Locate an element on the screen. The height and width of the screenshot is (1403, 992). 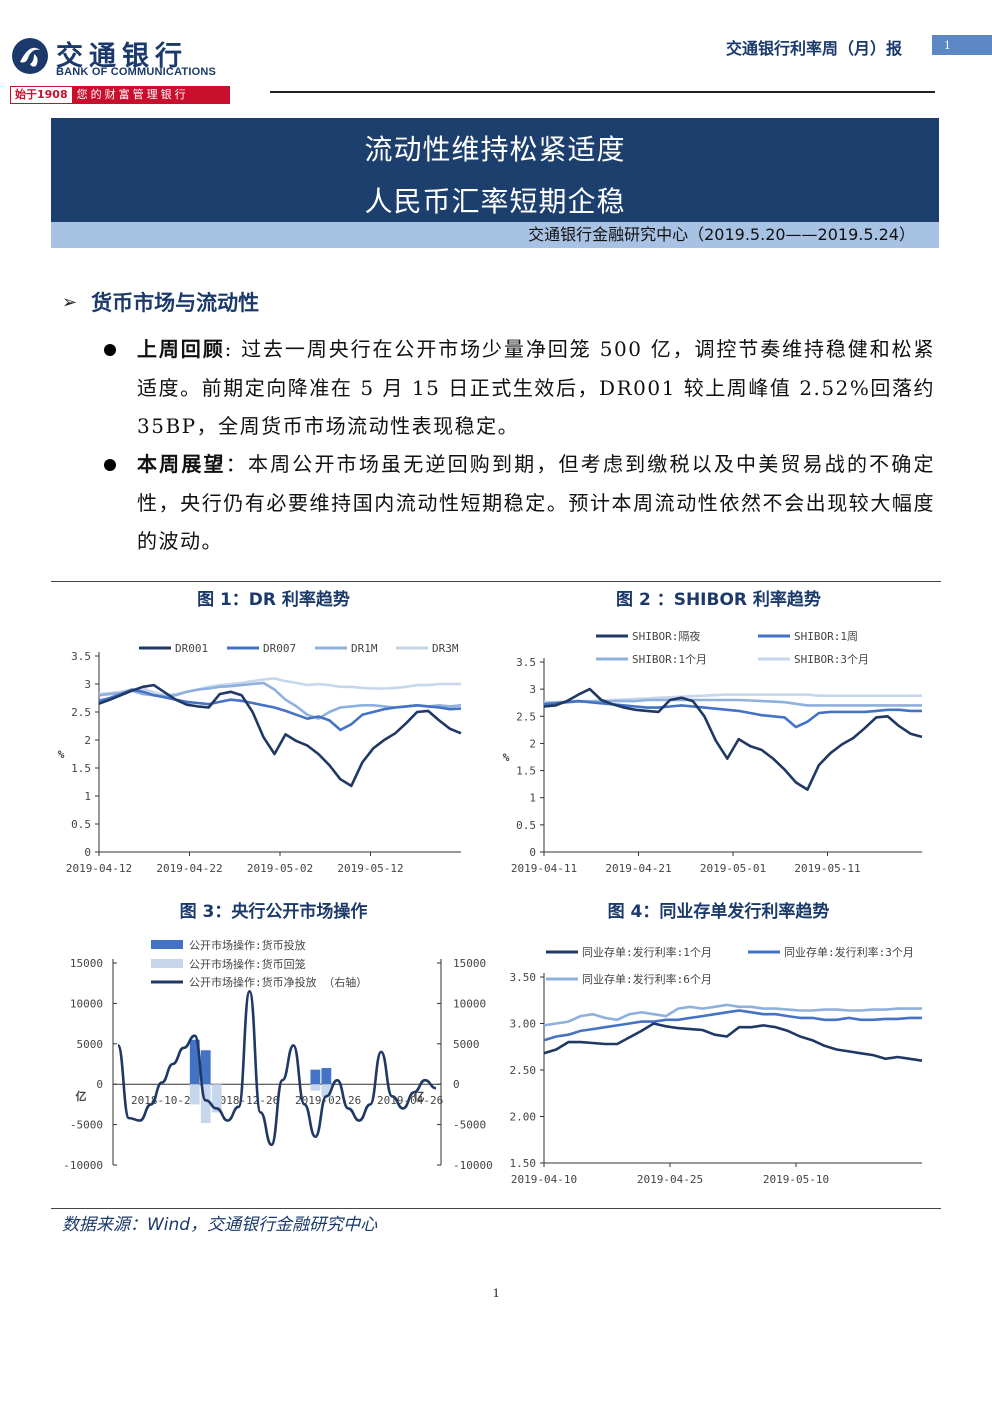
report-title: 交通银行利率周（月）报 is located at coordinates (814, 48).